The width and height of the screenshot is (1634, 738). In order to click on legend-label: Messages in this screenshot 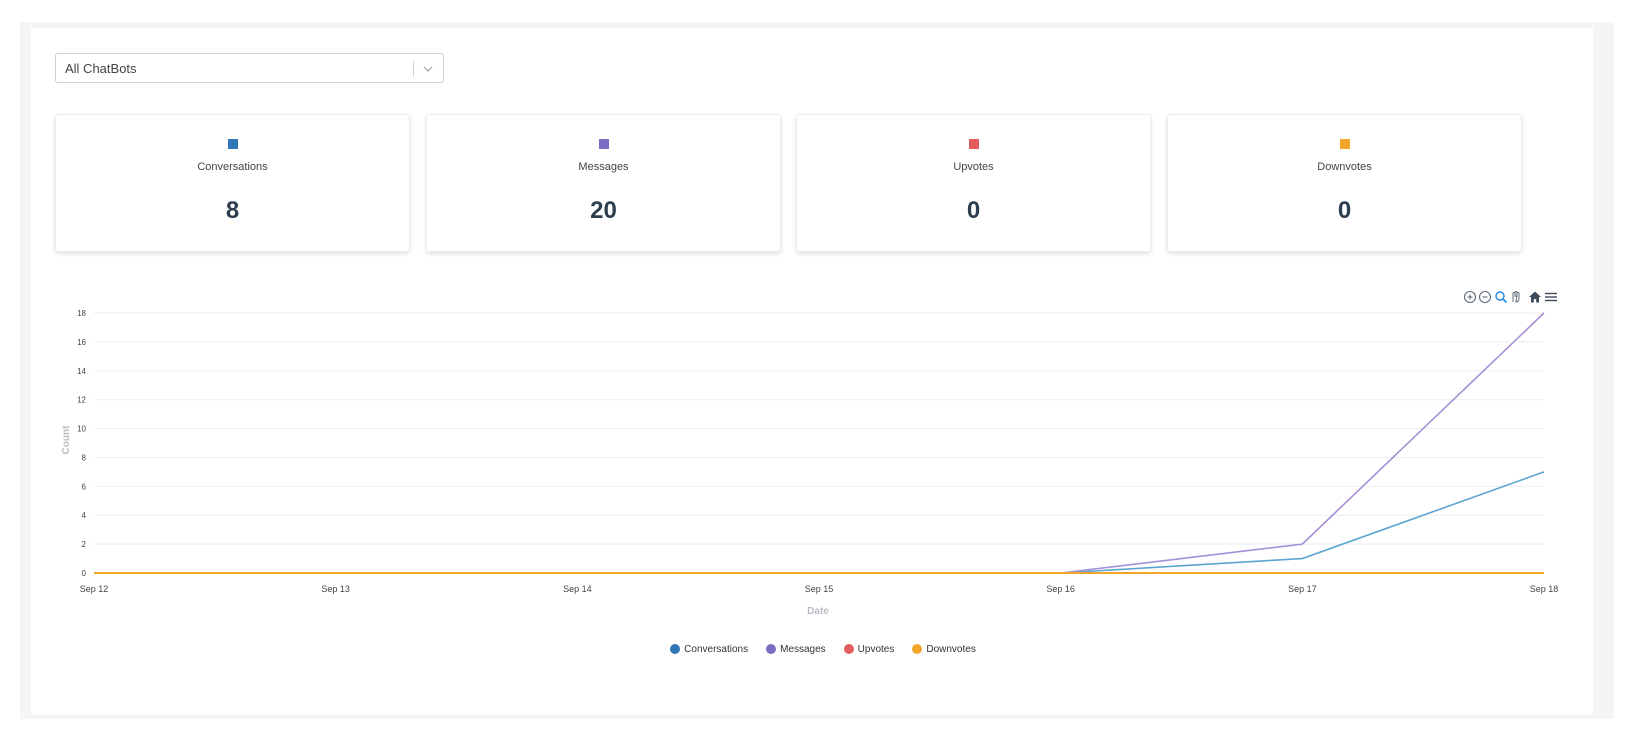, I will do `click(803, 649)`.